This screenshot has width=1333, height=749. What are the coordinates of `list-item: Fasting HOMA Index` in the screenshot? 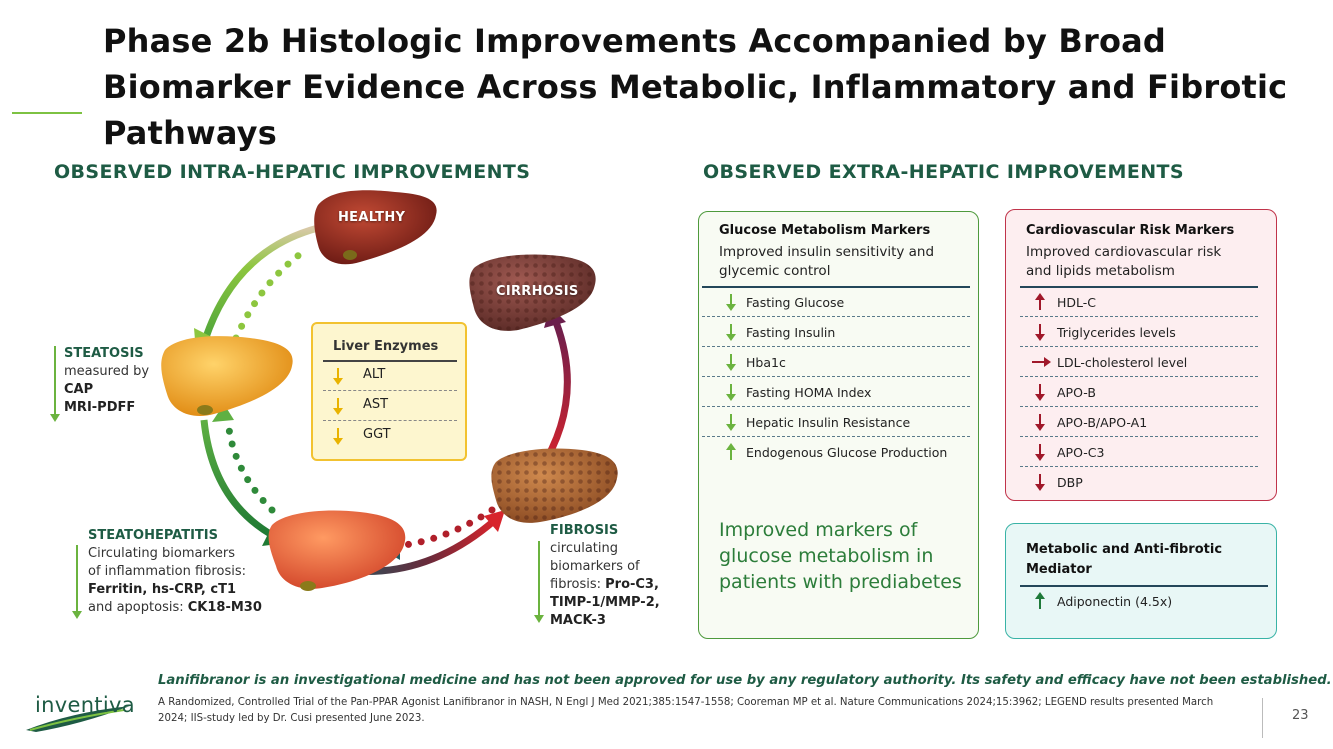 It's located at (836, 392).